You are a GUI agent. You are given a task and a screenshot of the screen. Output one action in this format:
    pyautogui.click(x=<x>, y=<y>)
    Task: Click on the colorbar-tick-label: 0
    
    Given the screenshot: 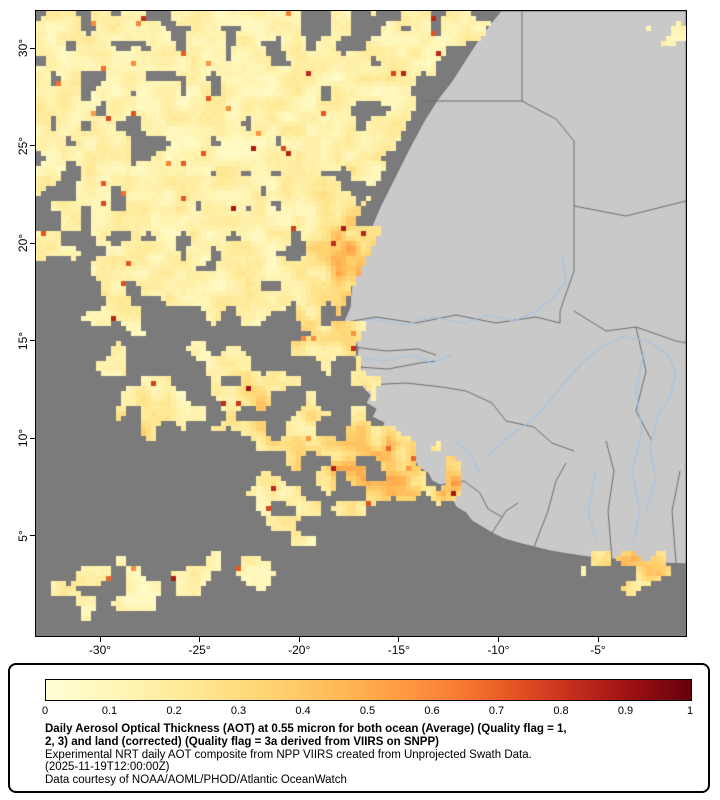 What is the action you would take?
    pyautogui.click(x=45, y=711)
    